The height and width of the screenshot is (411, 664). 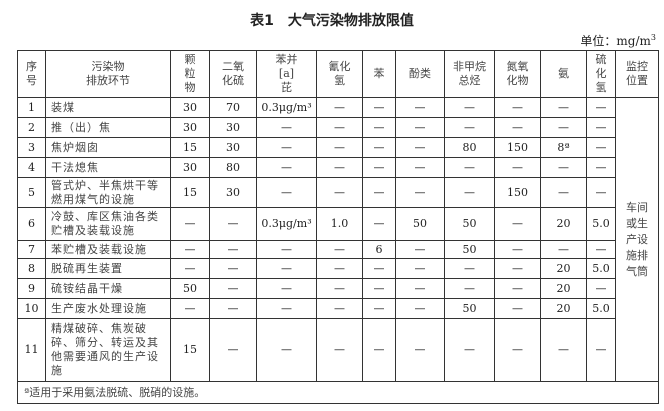 What do you see at coordinates (338, 392) in the screenshot?
I see `footnote-row: ª适用于采用氨法脱硫、脱硝的设施。` at bounding box center [338, 392].